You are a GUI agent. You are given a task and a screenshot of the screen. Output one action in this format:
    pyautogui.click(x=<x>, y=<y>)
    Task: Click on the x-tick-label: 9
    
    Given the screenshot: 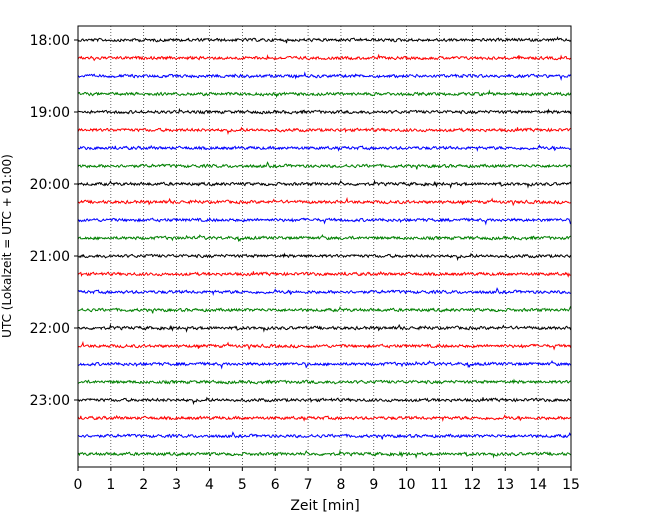 What is the action you would take?
    pyautogui.click(x=373, y=485)
    